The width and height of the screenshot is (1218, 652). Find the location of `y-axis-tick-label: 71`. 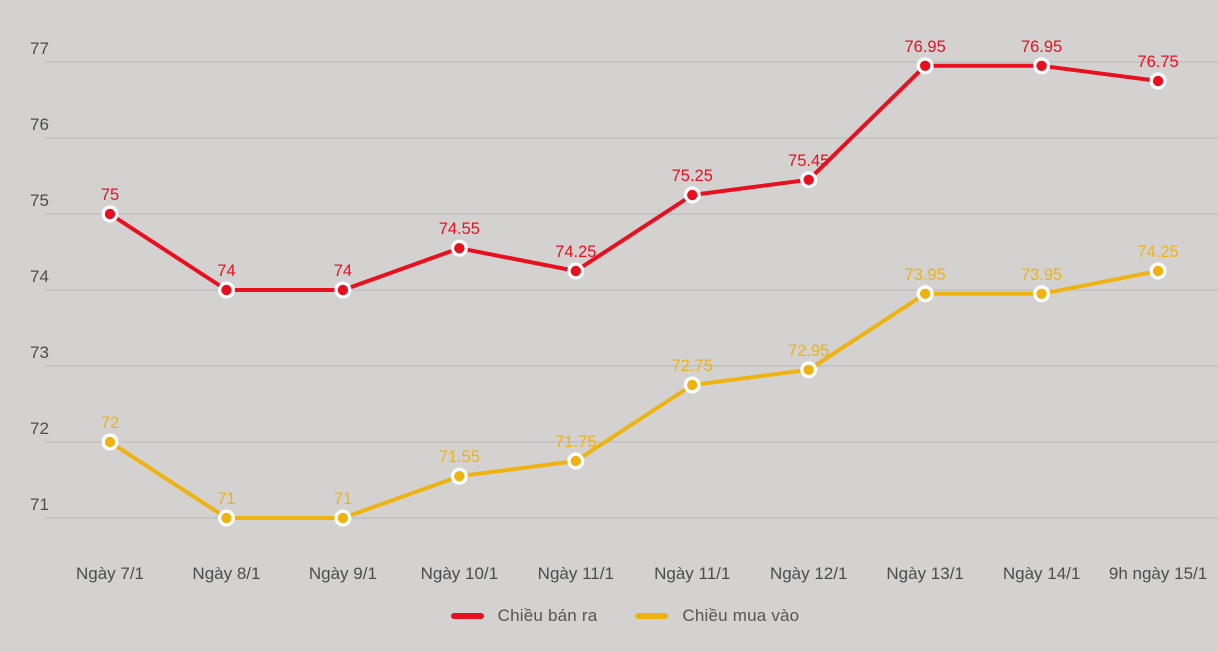

y-axis-tick-label: 71 is located at coordinates (39, 504).